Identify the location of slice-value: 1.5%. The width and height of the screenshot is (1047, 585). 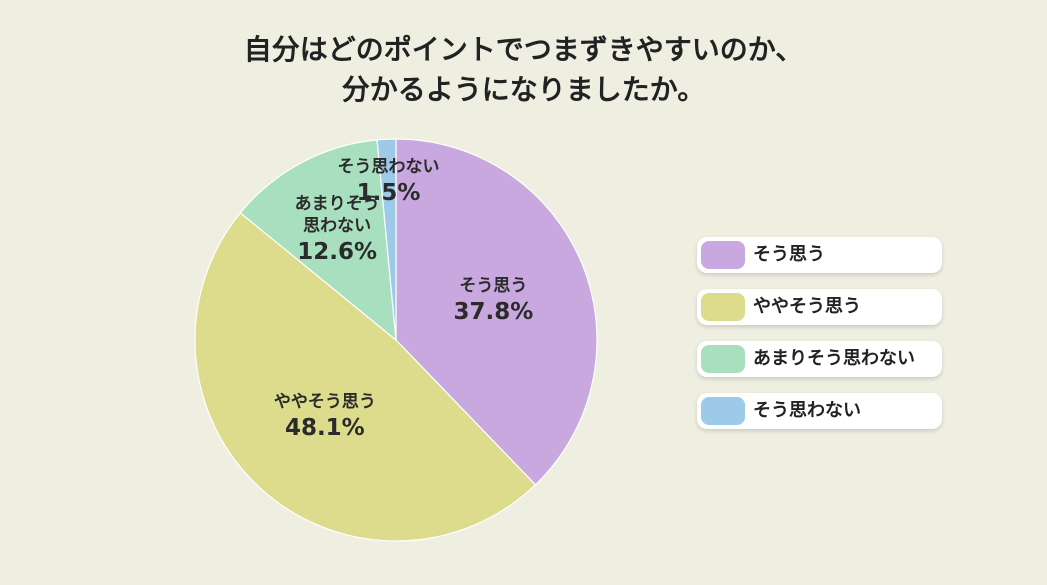
(388, 193).